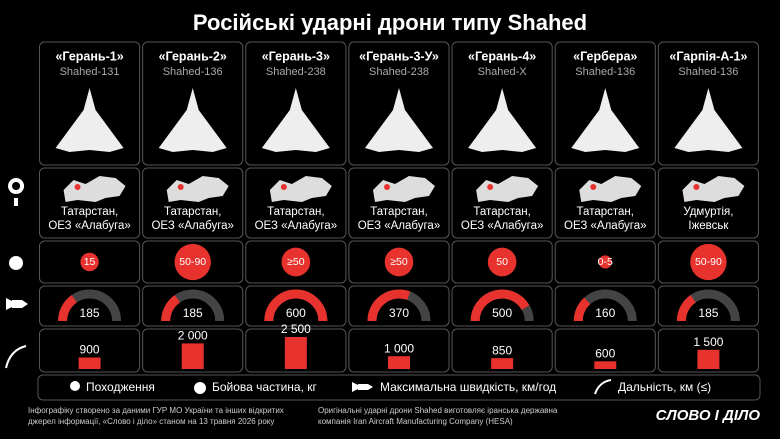 The height and width of the screenshot is (439, 780). What do you see at coordinates (296, 56) in the screenshot?
I see `drone-name: «Герань-3»` at bounding box center [296, 56].